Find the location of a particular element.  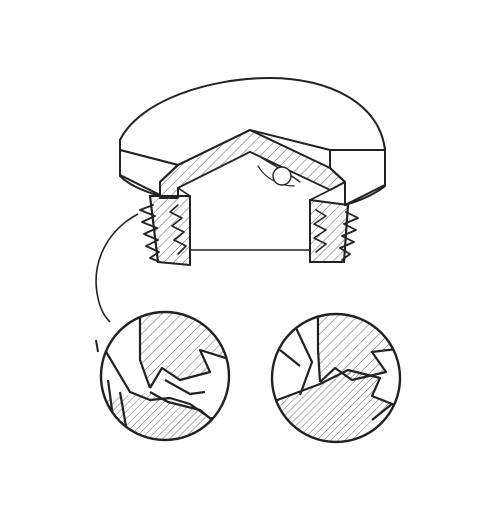

detail-leader-line is located at coordinates (117, 268).